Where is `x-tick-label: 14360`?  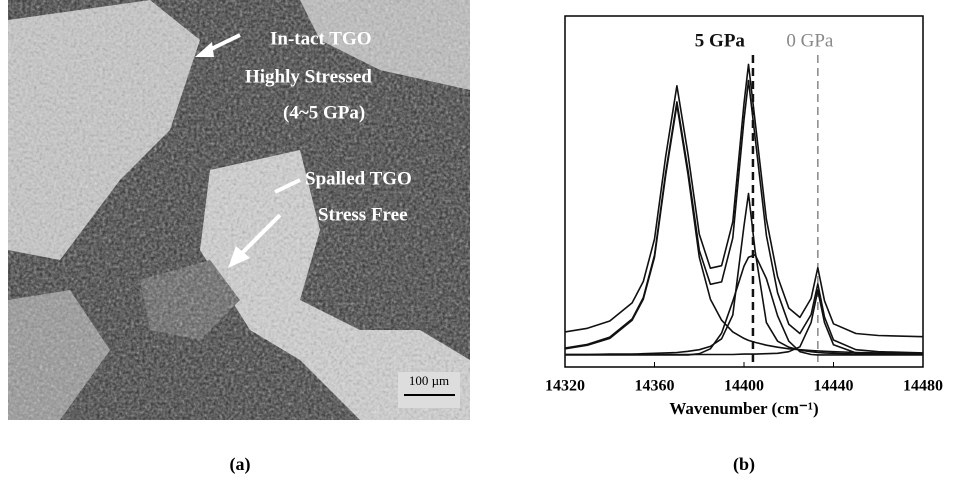
x-tick-label: 14360 is located at coordinates (655, 386).